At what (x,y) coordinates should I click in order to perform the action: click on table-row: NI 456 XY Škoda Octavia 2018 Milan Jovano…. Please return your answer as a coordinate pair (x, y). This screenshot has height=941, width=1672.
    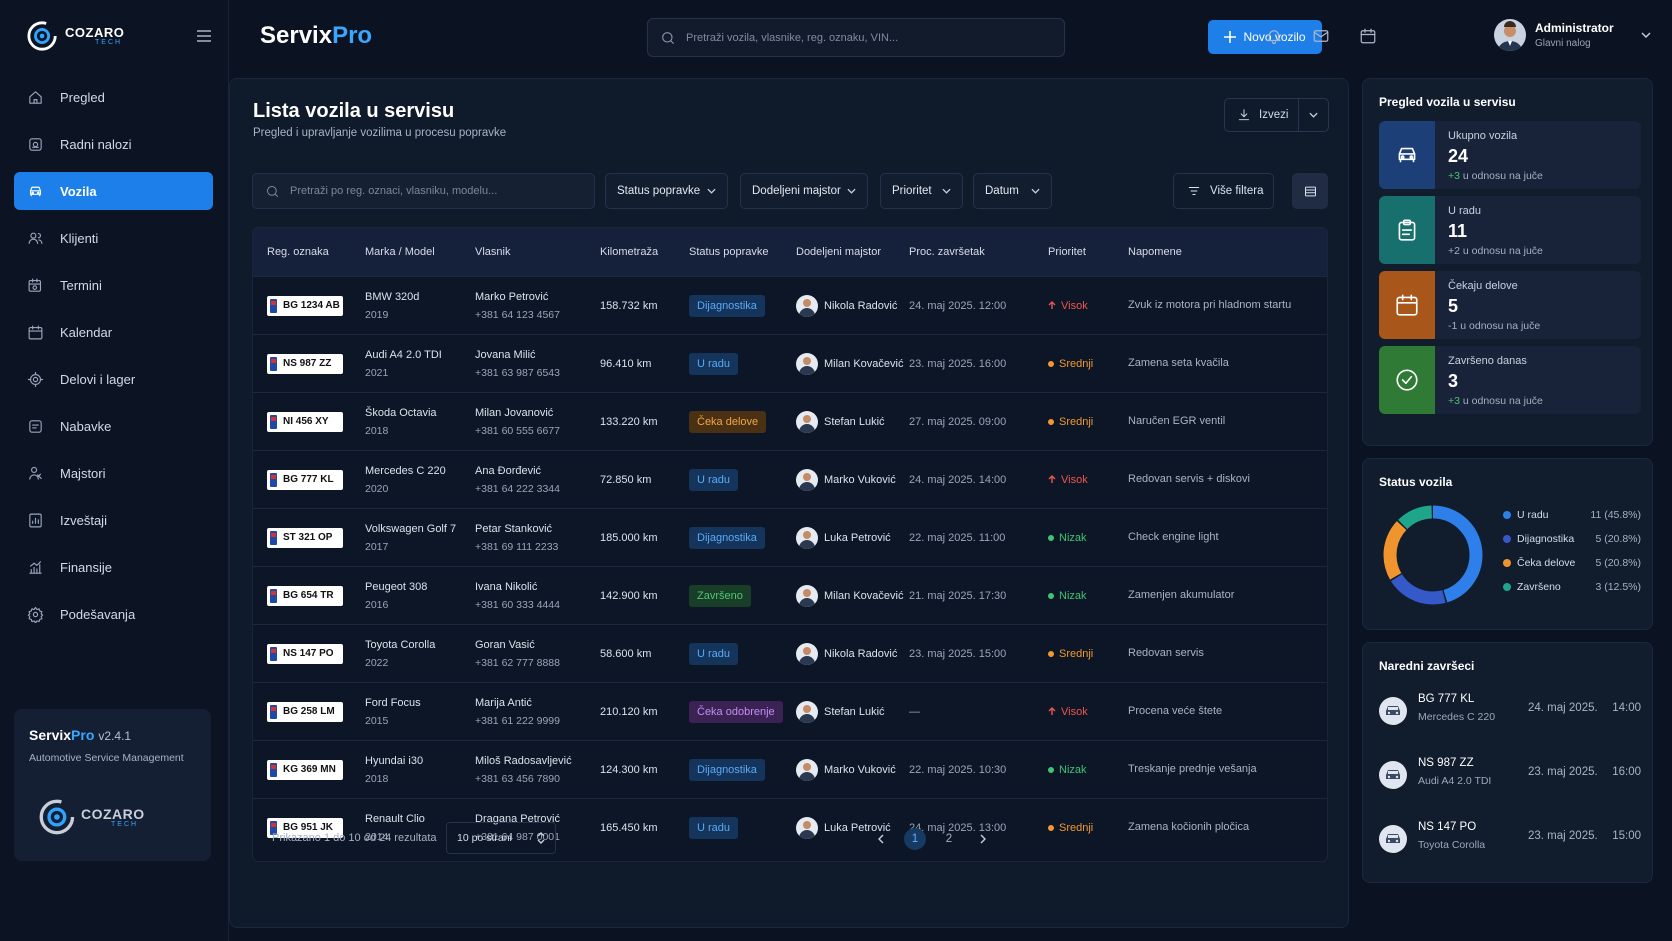
    Looking at the image, I should click on (790, 421).